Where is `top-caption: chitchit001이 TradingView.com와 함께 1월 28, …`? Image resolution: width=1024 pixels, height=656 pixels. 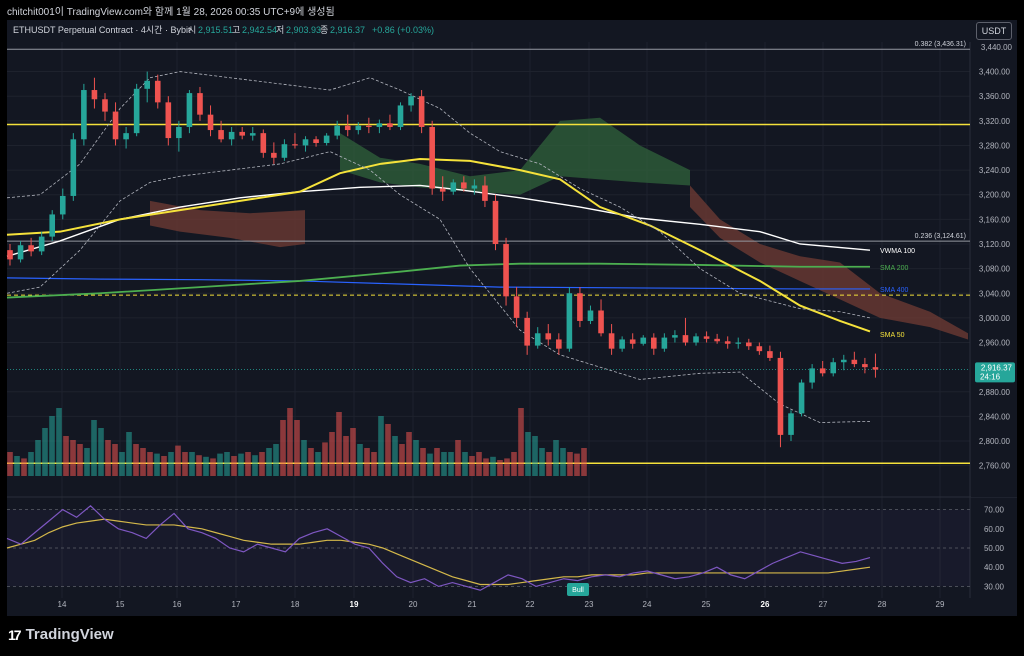
top-caption: chitchit001이 TradingView.com와 함께 1월 28, … is located at coordinates (171, 12).